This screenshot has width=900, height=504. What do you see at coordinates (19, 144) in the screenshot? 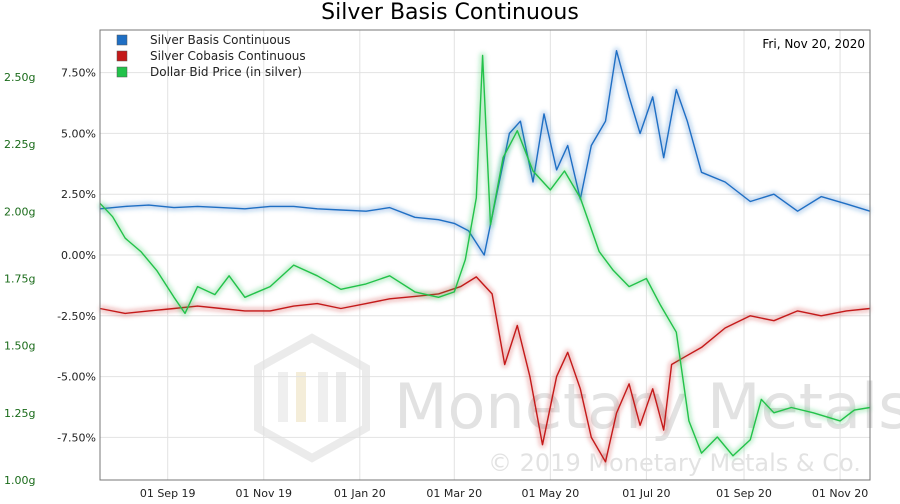
I see `y-left-tick-1: 2.25g` at bounding box center [19, 144].